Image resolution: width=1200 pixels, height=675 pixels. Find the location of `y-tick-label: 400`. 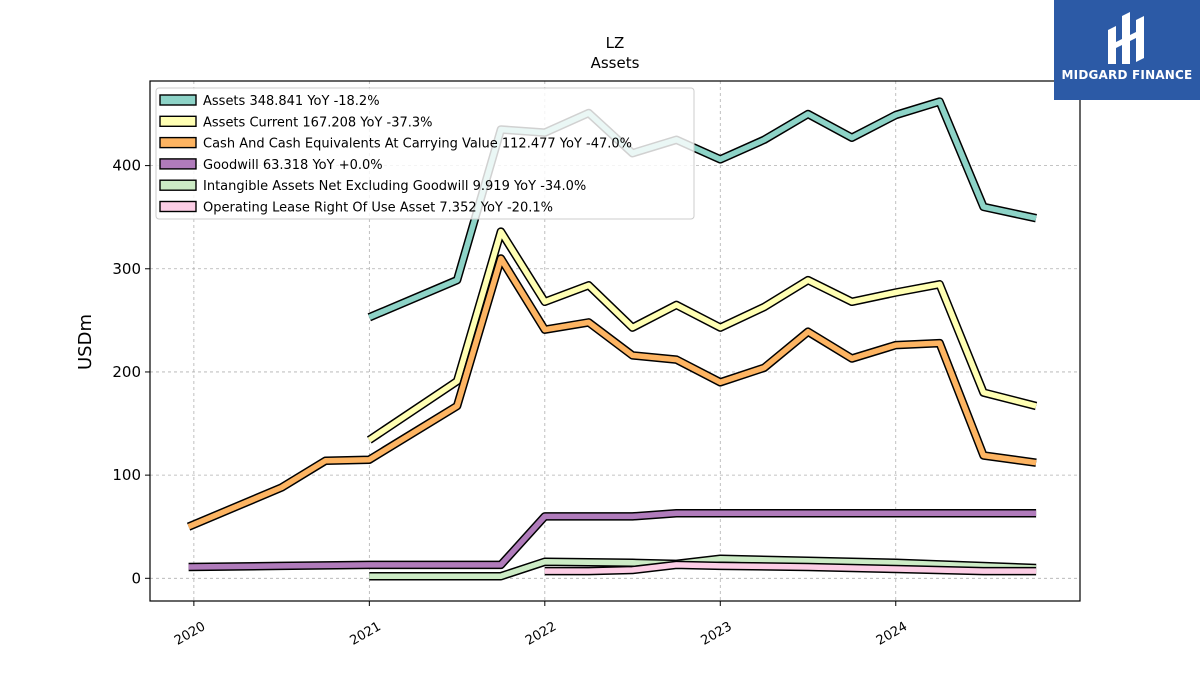

y-tick-label: 400 is located at coordinates (126, 166).